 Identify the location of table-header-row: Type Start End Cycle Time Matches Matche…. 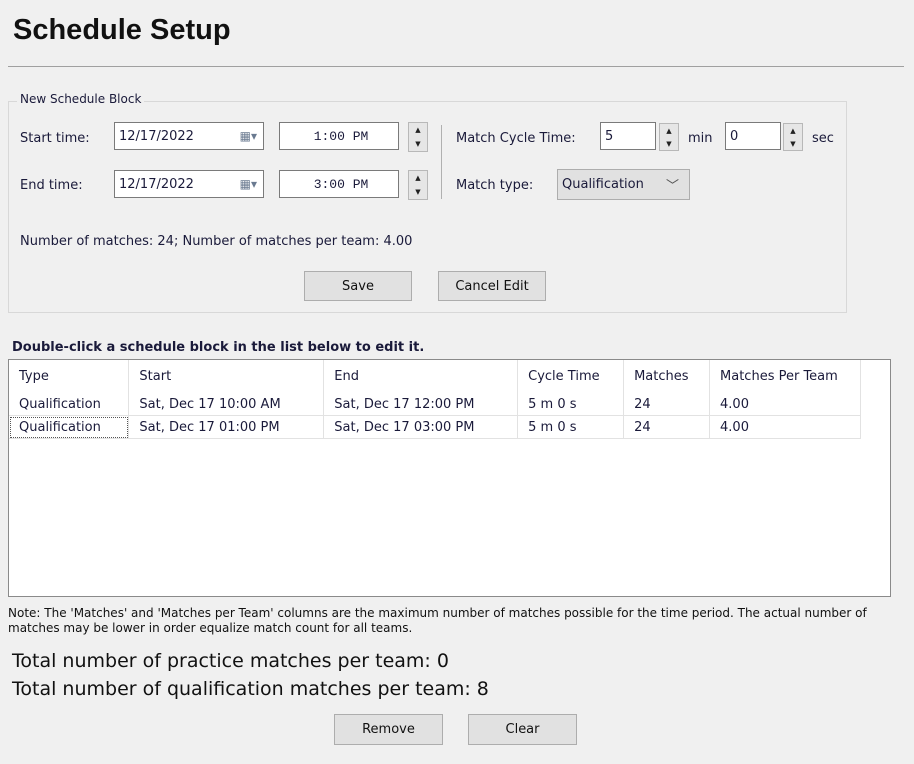
(435, 376).